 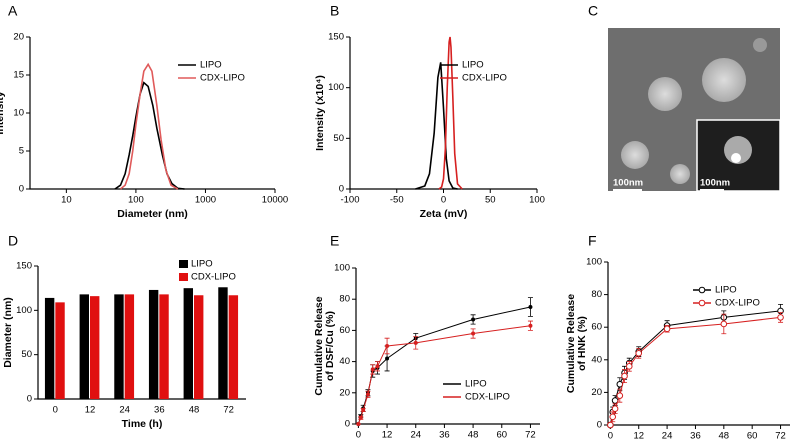 What do you see at coordinates (142, 424) in the screenshot?
I see `x-axis-title: Time (h)` at bounding box center [142, 424].